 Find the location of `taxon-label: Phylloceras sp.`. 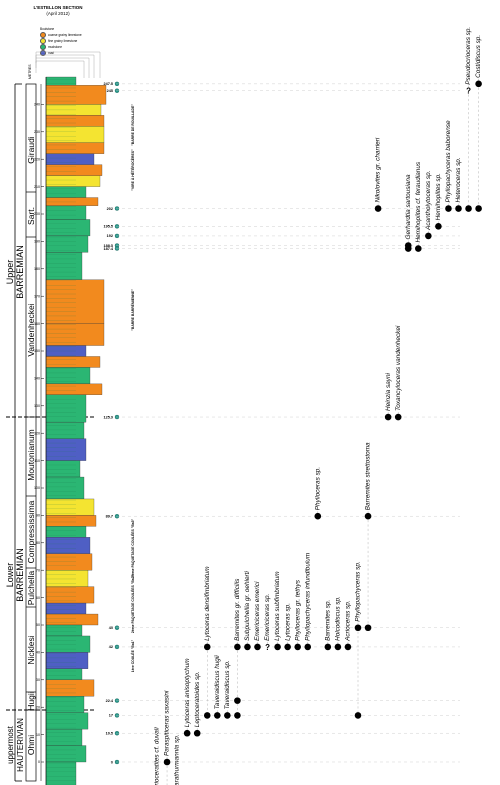

taxon-label: Phylloceras sp. is located at coordinates (317, 488).